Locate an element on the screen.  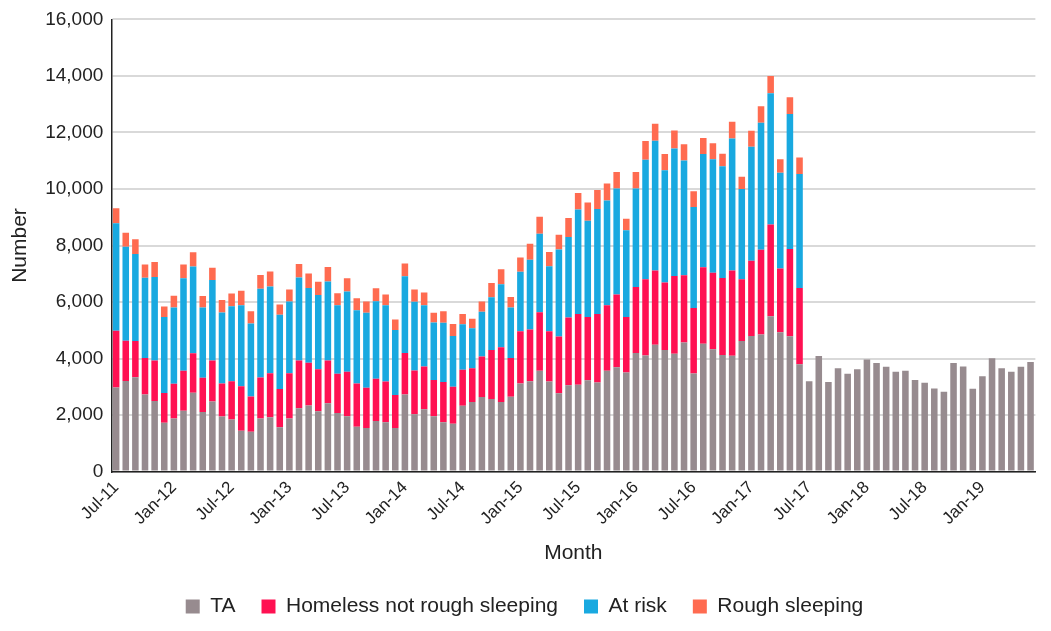
y-tick-label: 6,000 is located at coordinates (79, 301).